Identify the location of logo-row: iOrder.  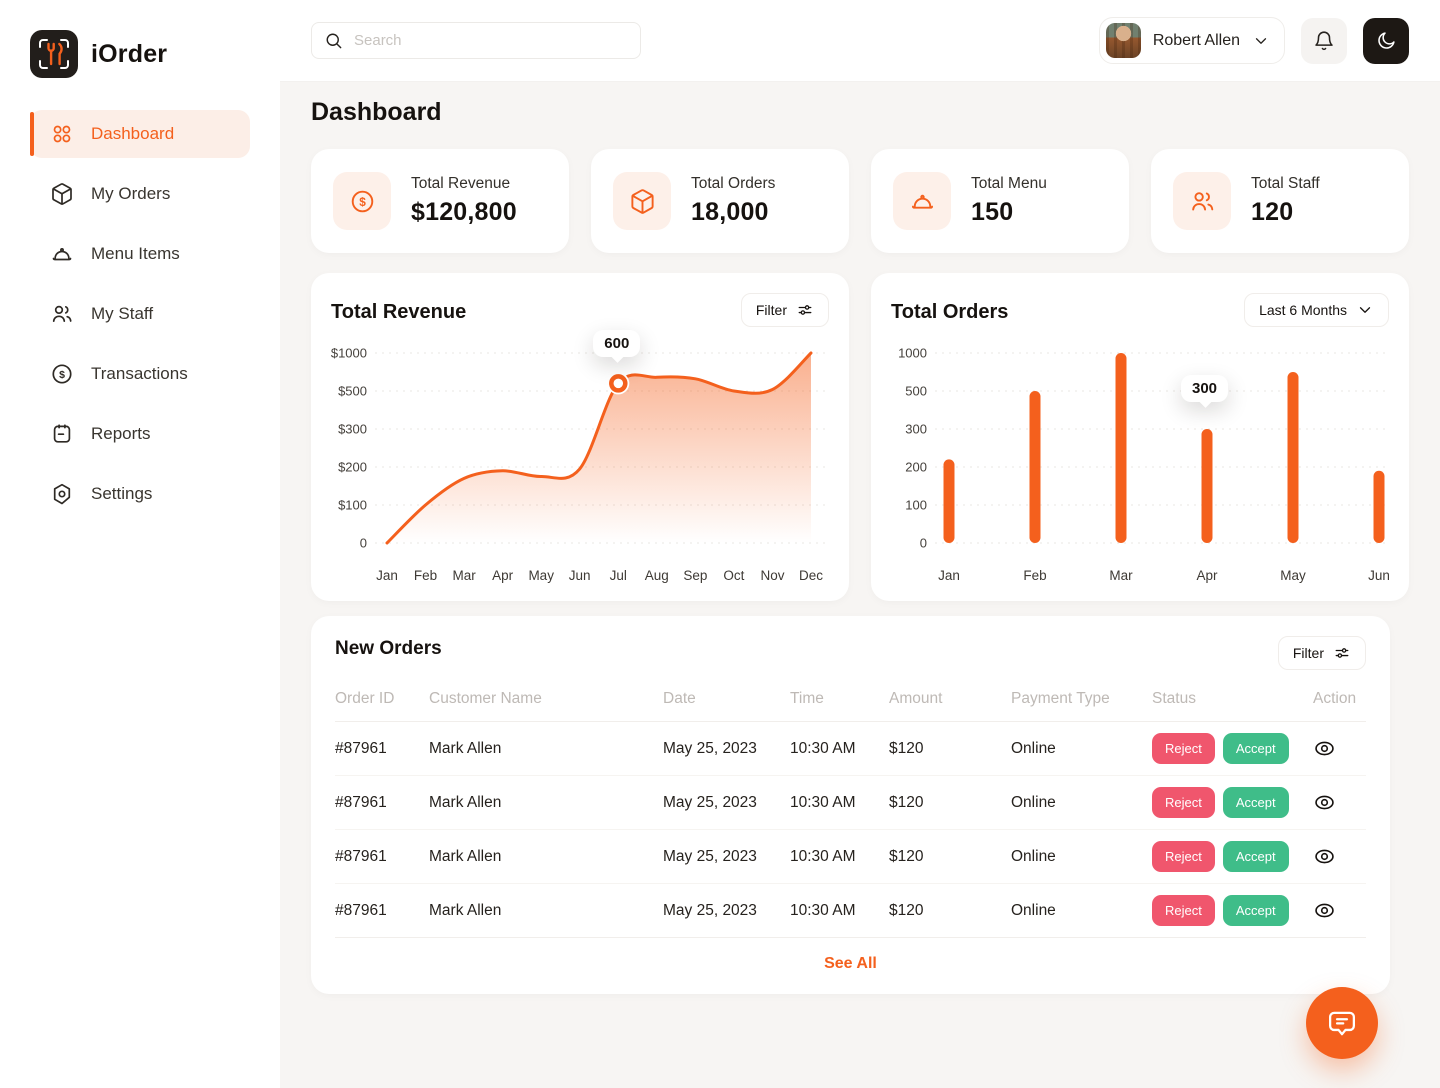
(140, 55).